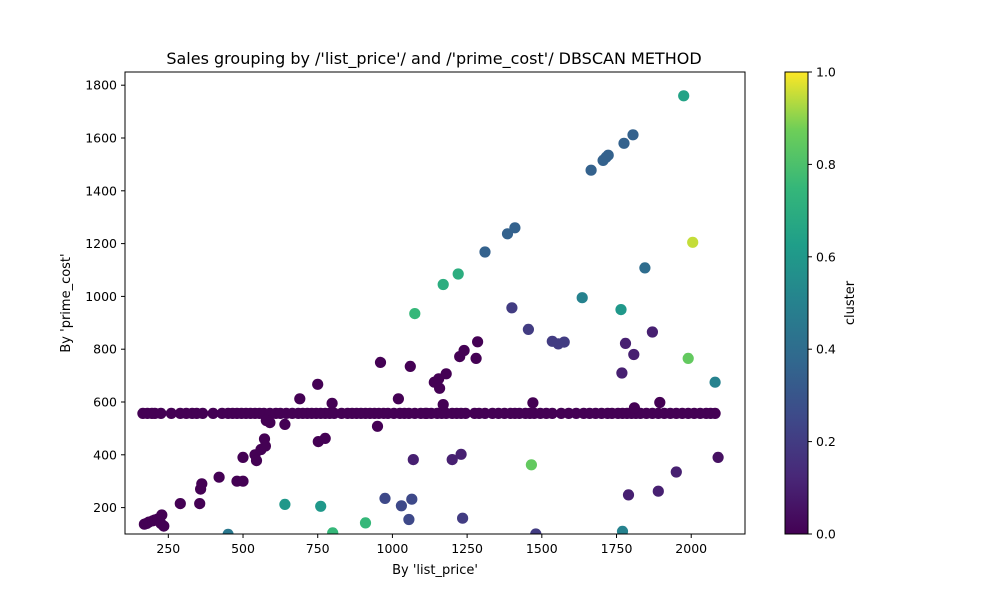 This screenshot has width=1000, height=600. What do you see at coordinates (826, 441) in the screenshot?
I see `colorbar-tick-label: 0.2` at bounding box center [826, 441].